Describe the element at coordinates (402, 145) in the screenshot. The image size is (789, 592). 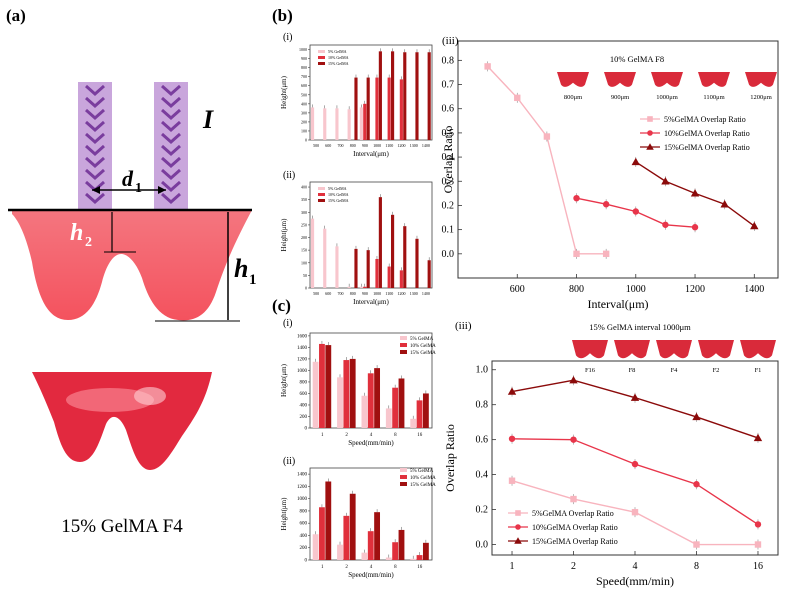
I see `x-tick-label: 1200` at that location.